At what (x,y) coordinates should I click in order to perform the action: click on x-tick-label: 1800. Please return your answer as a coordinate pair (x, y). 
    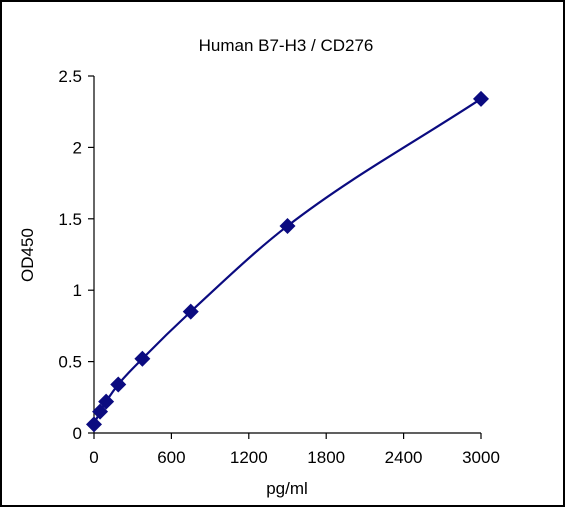
    Looking at the image, I should click on (326, 457).